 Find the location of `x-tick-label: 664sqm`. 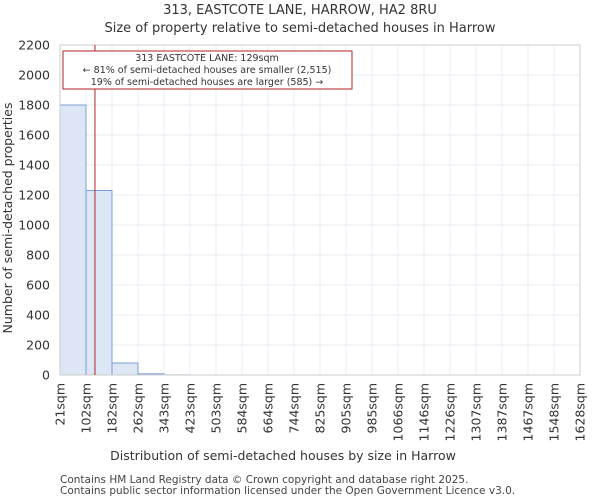

x-tick-label: 664sqm is located at coordinates (268, 408).